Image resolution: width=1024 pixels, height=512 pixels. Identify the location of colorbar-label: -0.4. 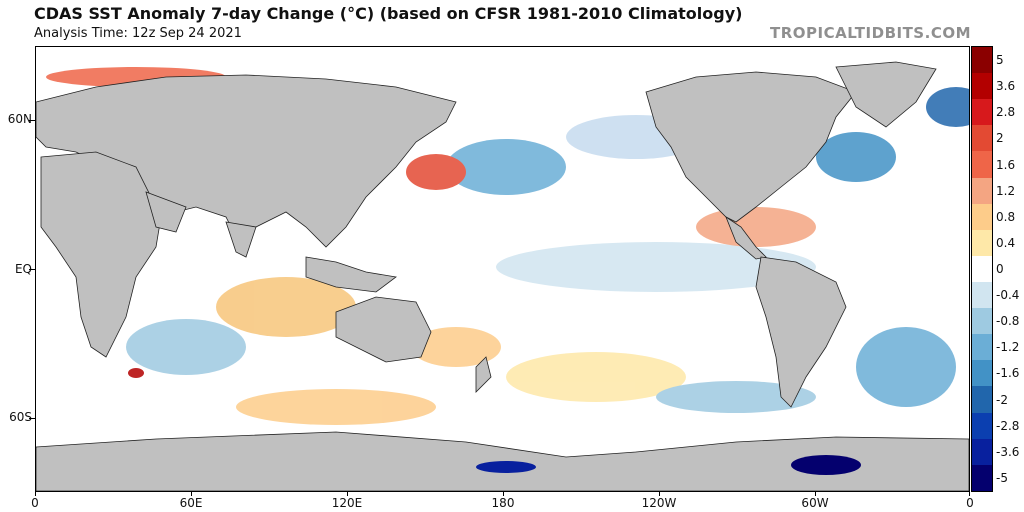
(1008, 295).